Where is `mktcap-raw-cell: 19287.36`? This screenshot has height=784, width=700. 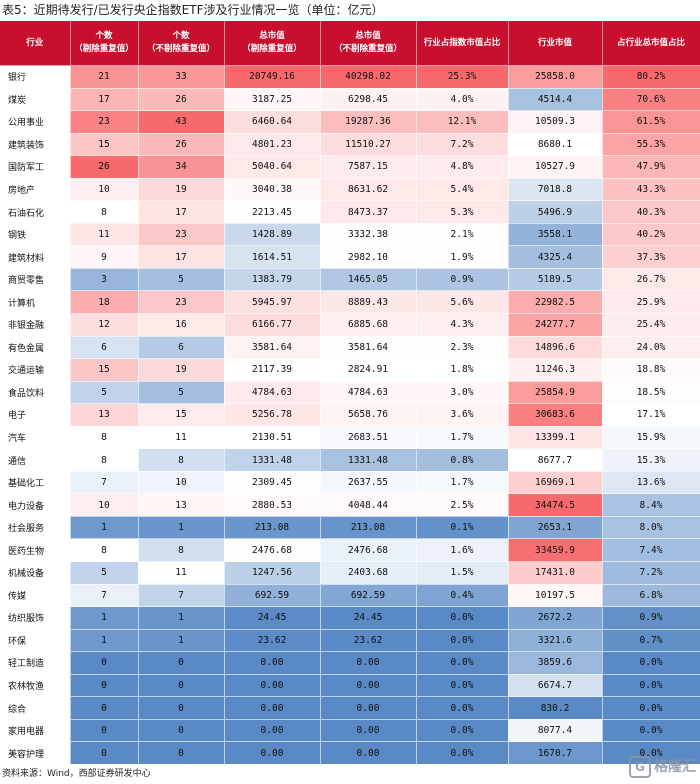 mktcap-raw-cell: 19287.36 is located at coordinates (368, 122).